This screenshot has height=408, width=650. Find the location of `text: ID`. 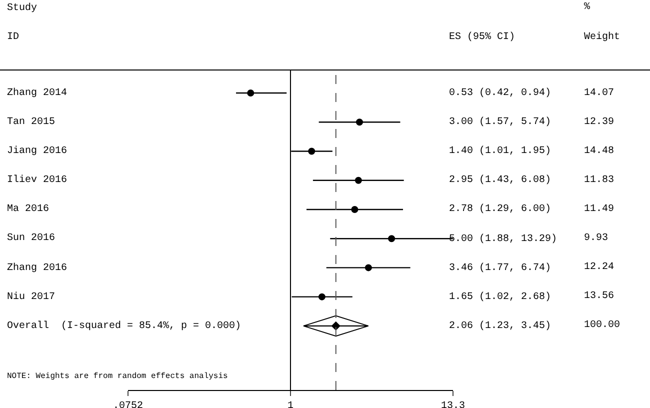

text: ID is located at coordinates (13, 37).